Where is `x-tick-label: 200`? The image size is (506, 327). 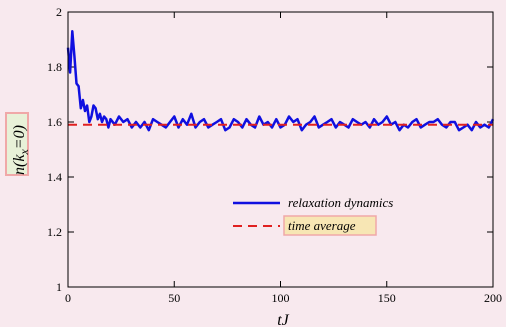
x-tick-label: 200 is located at coordinates (493, 298).